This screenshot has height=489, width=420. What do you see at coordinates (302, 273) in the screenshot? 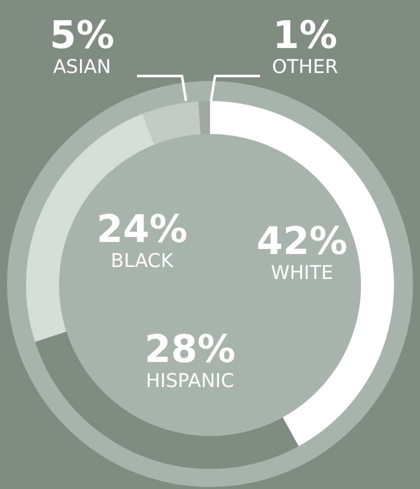
I see `slice-label: WHITE` at bounding box center [302, 273].